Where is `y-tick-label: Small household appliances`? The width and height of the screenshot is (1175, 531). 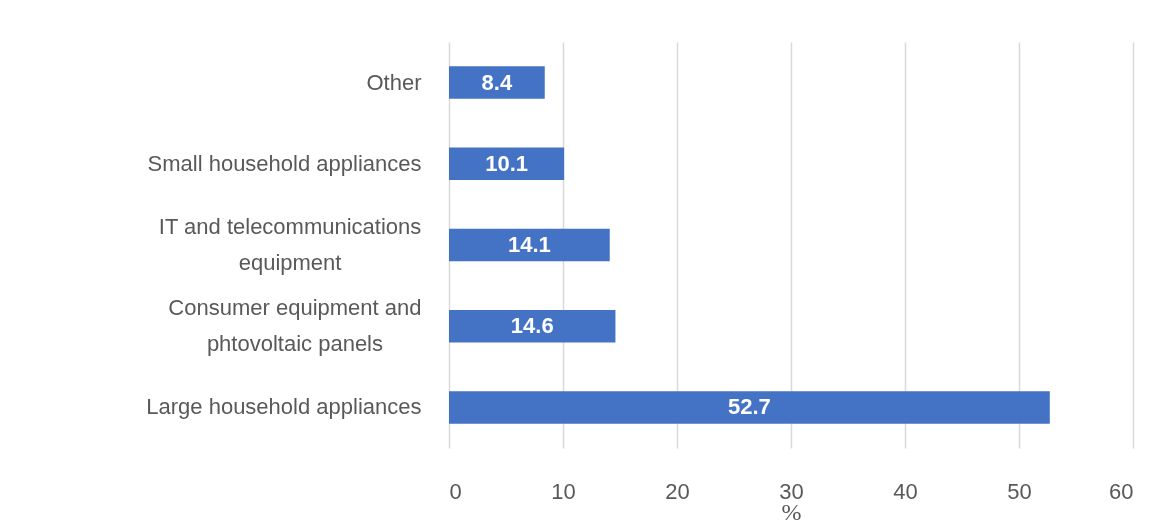
y-tick-label: Small household appliances is located at coordinates (284, 163).